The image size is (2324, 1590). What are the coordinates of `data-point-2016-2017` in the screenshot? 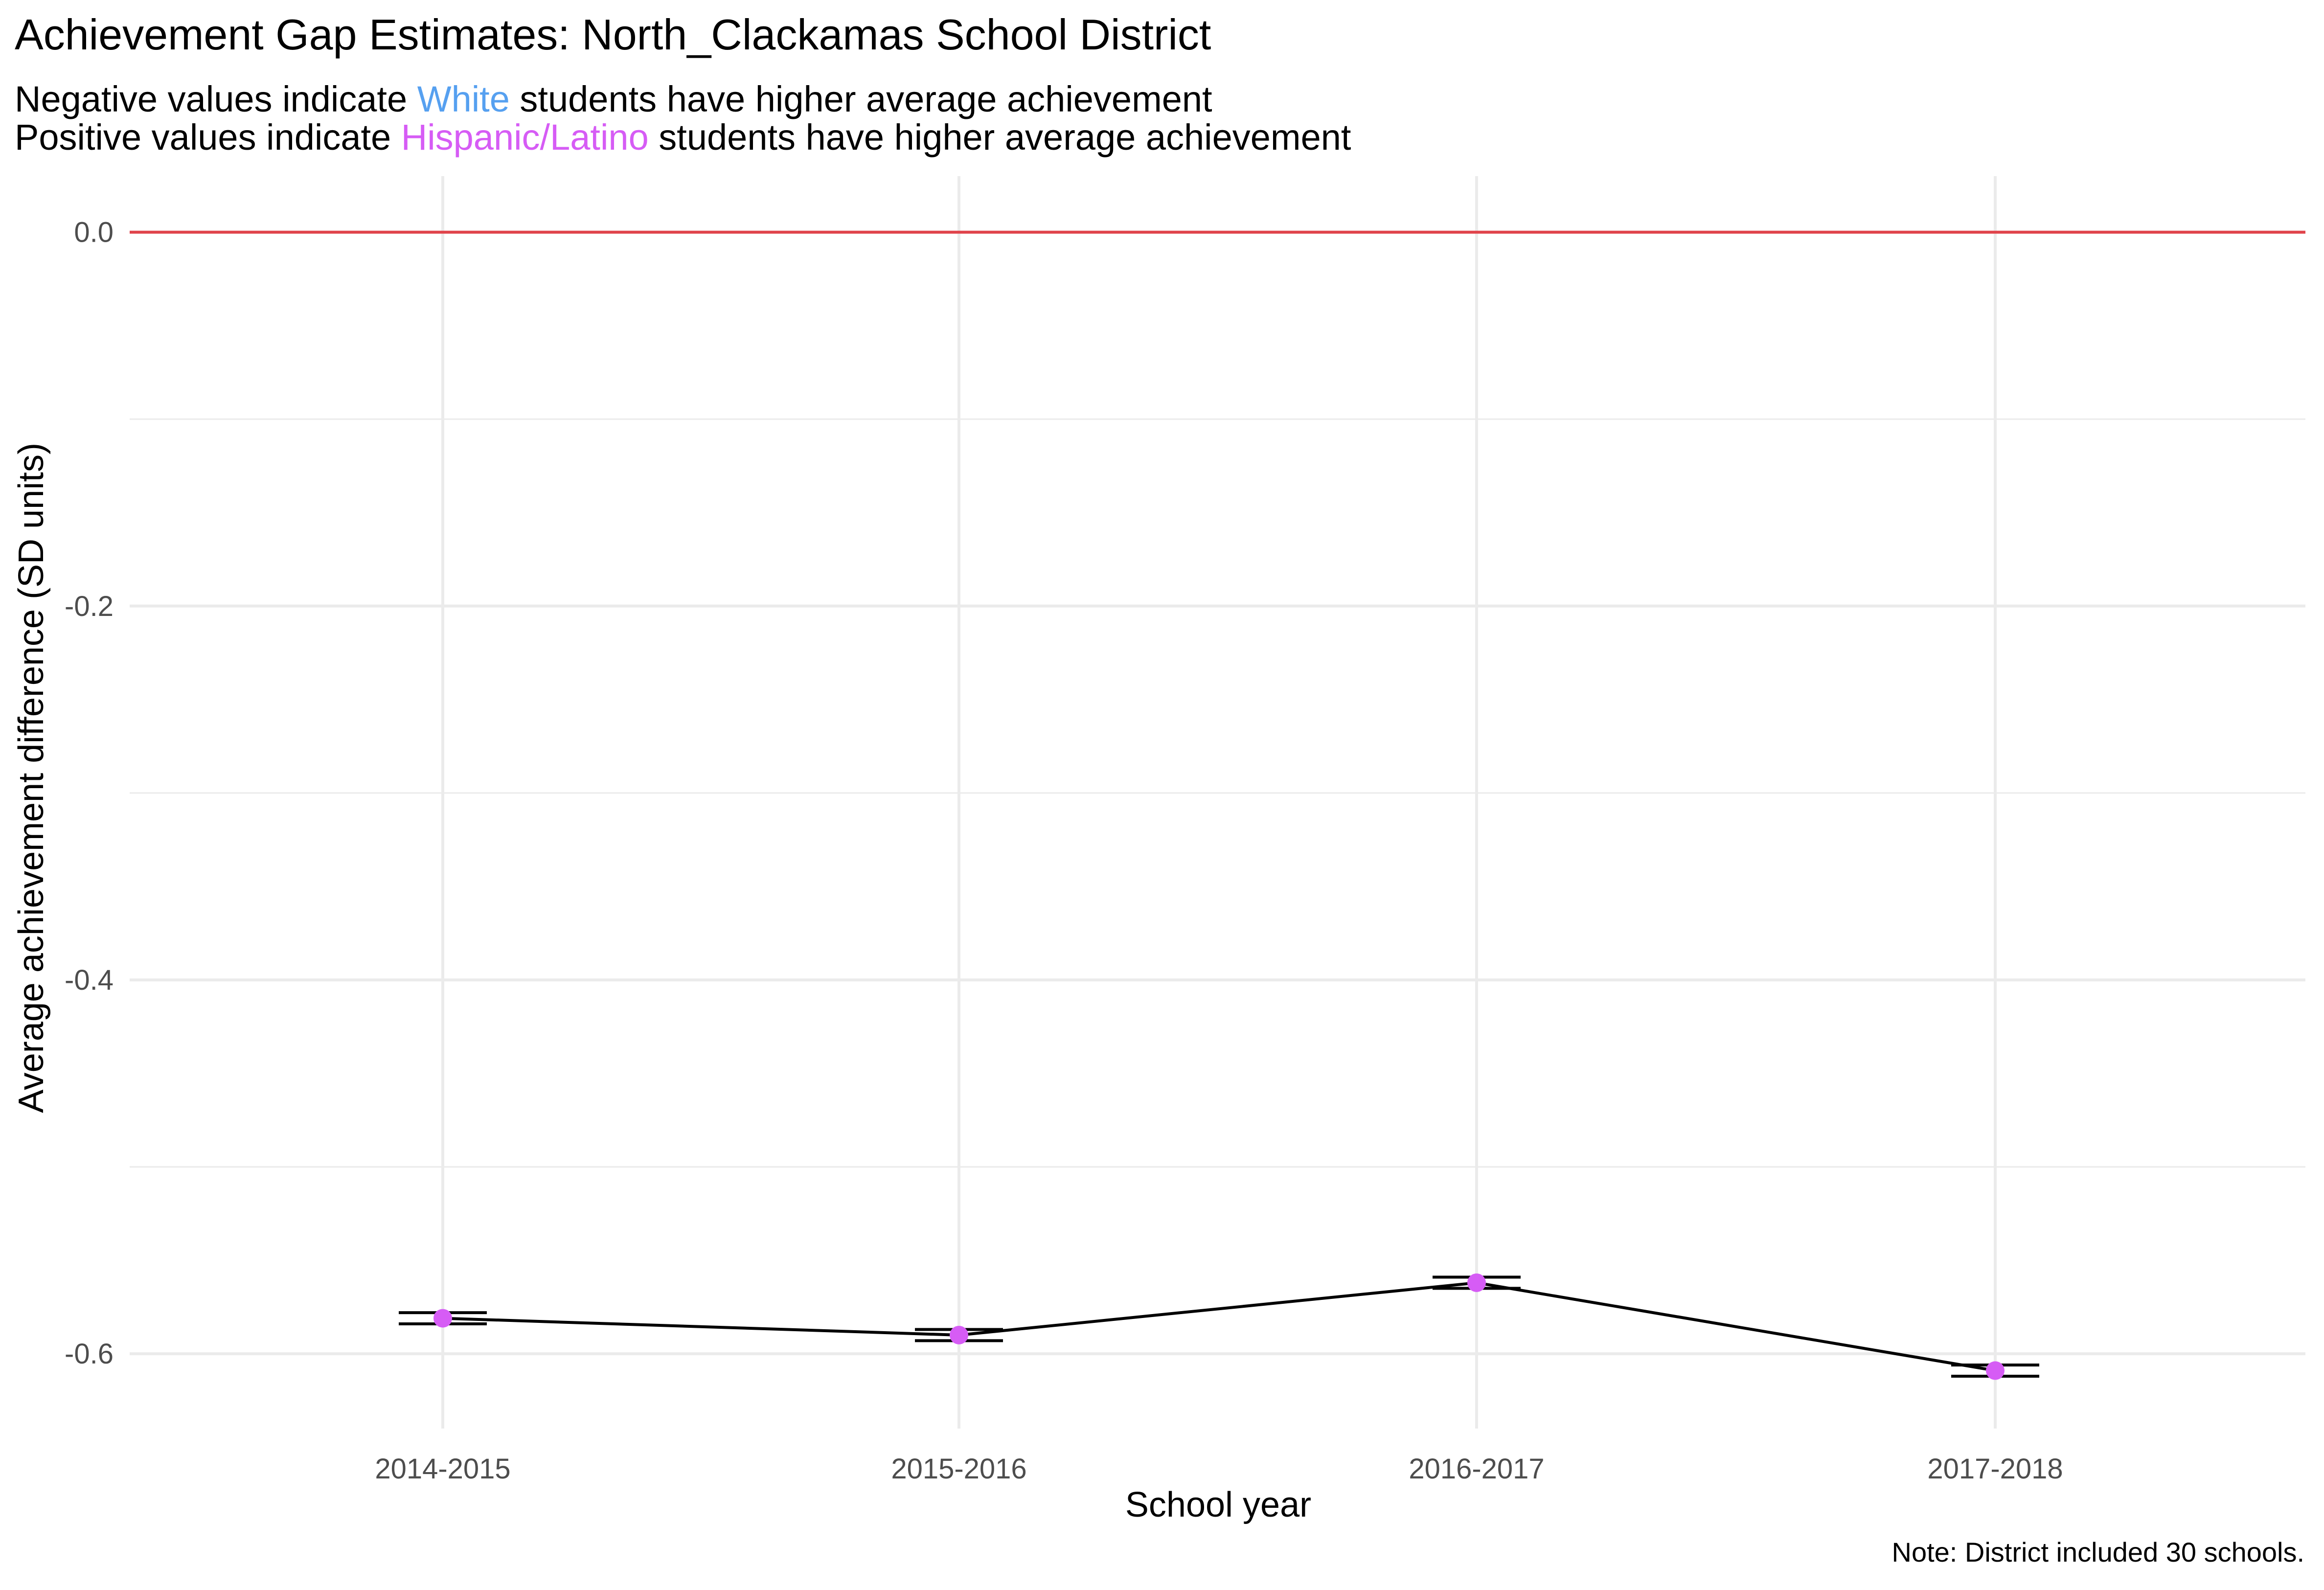 It's located at (1476, 1283).